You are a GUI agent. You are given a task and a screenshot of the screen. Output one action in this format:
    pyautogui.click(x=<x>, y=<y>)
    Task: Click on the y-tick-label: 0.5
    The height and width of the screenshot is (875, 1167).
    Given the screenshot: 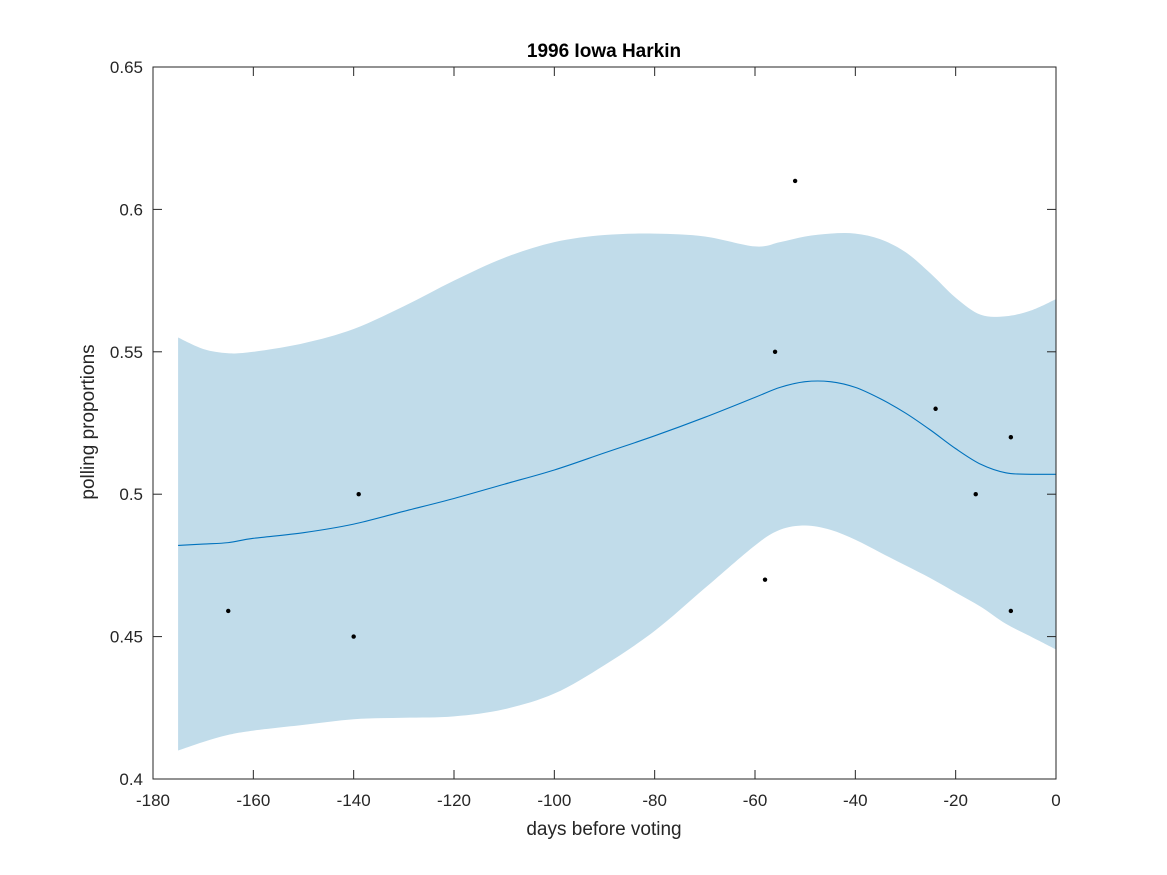 What is the action you would take?
    pyautogui.click(x=131, y=494)
    